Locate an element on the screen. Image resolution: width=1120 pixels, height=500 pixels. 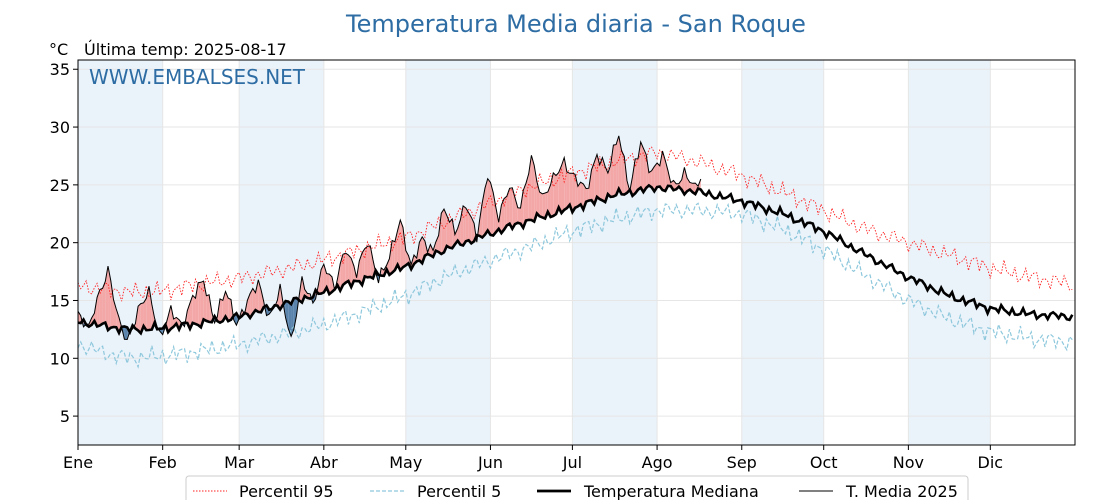
y-tick-label: 10 is located at coordinates (60, 358).